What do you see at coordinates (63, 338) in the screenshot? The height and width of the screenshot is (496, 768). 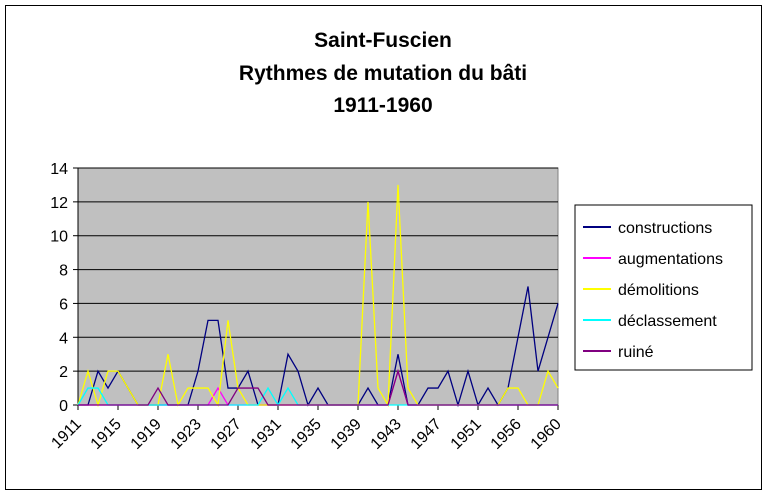 I see `y-tick-label: 4` at bounding box center [63, 338].